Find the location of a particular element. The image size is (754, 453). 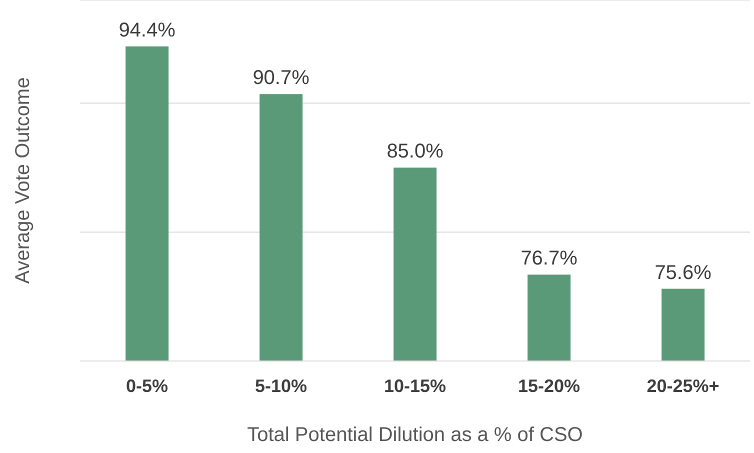

data-label: 75.6% is located at coordinates (683, 273).